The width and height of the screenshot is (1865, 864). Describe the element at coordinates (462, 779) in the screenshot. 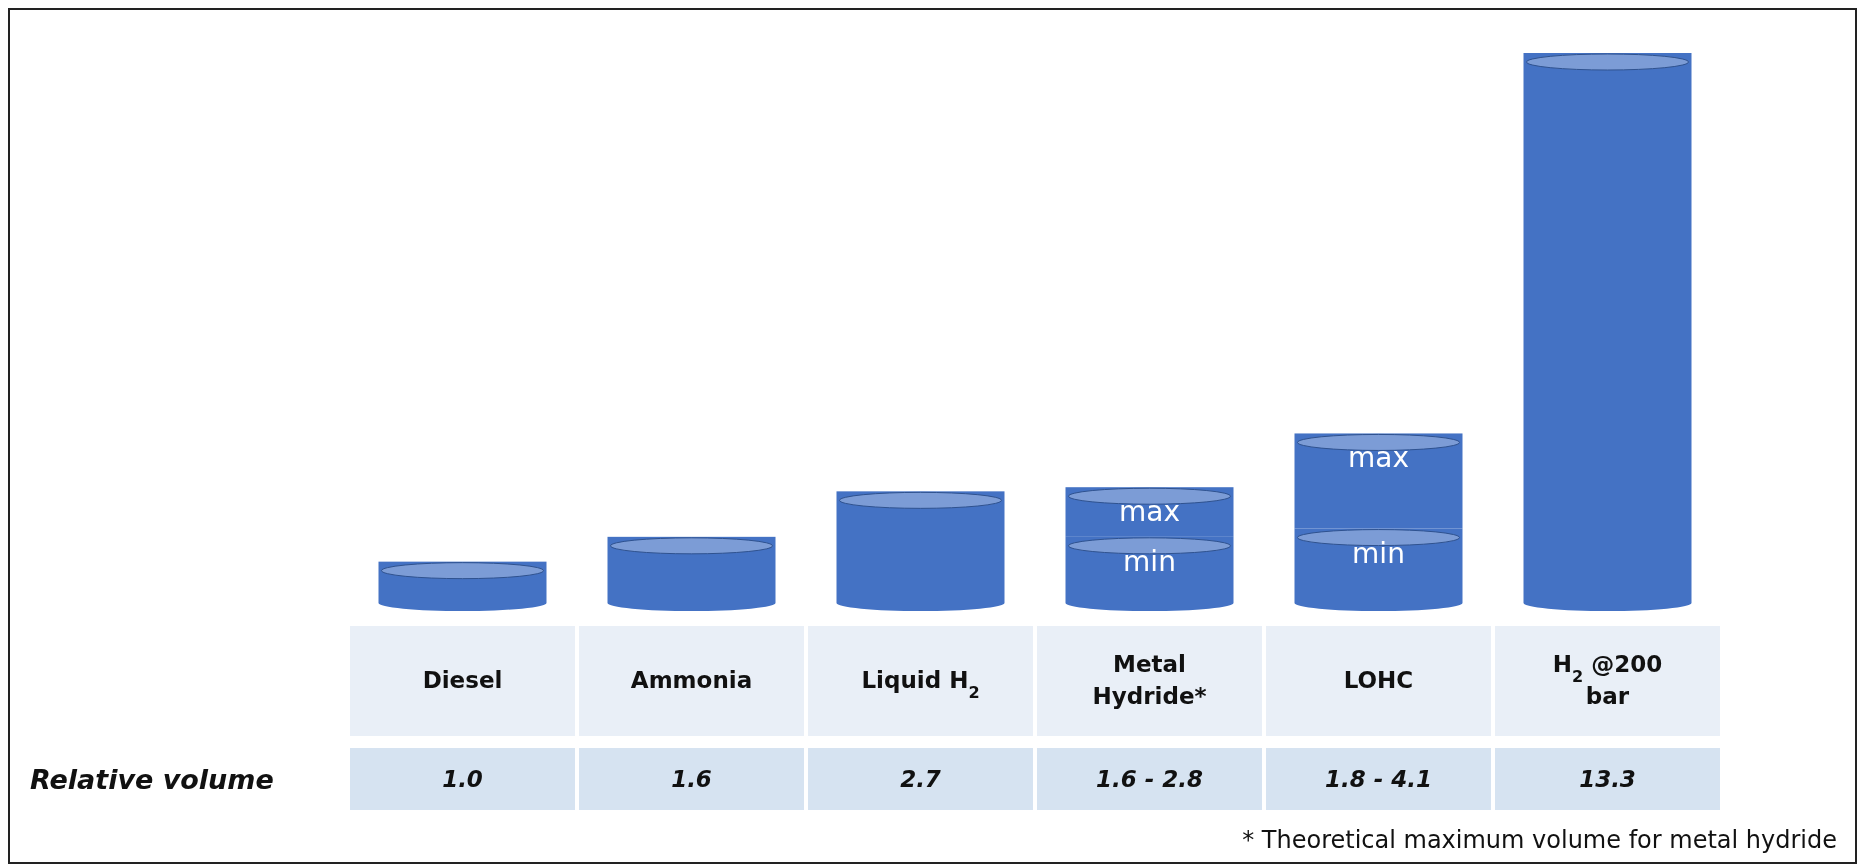

I see `data-label: 1.0` at that location.